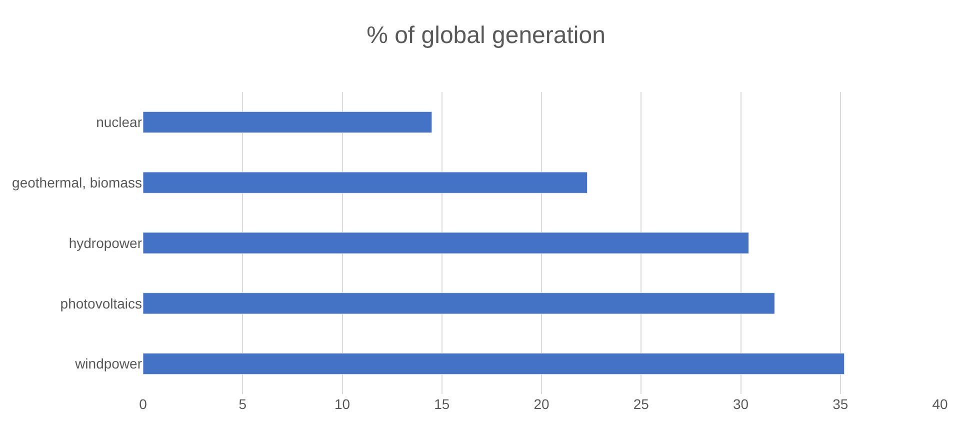 The height and width of the screenshot is (434, 972). What do you see at coordinates (105, 242) in the screenshot?
I see `y-tick-label: hydropower` at bounding box center [105, 242].